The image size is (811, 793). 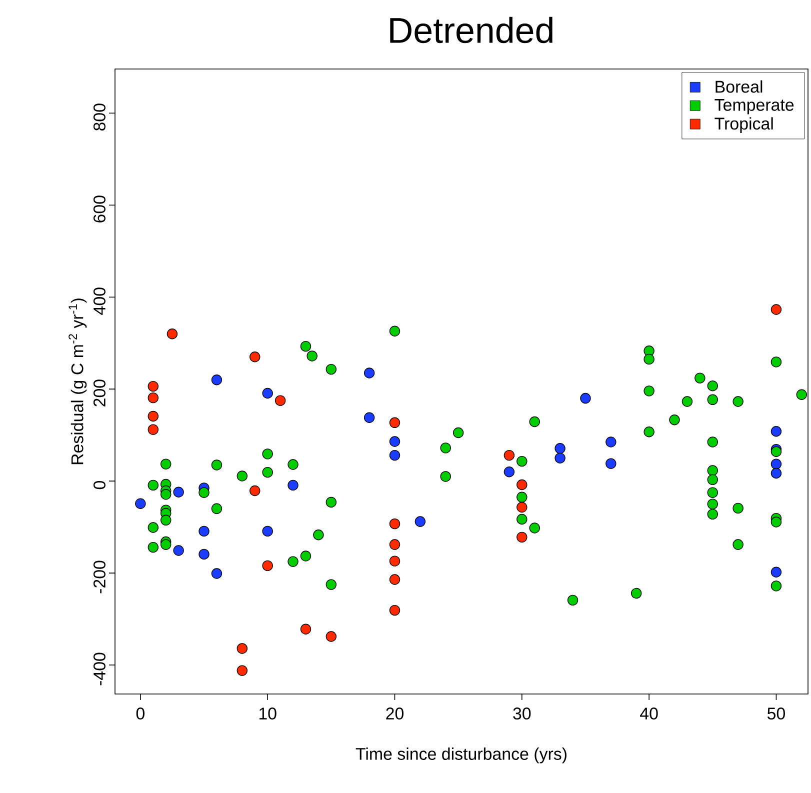 I want to click on y-tick-label: 200, so click(x=99, y=393).